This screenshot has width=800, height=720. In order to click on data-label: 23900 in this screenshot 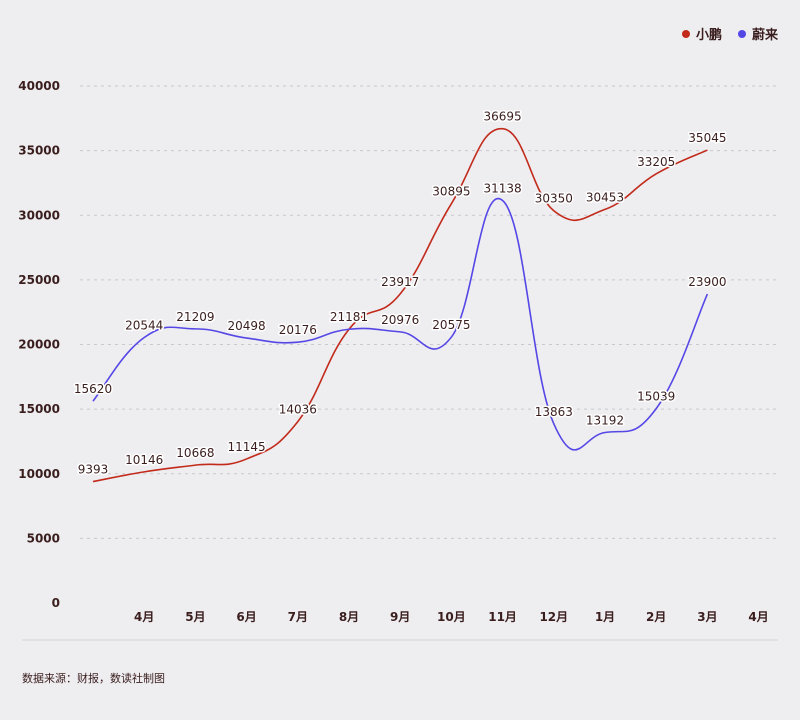, I will do `click(707, 282)`.